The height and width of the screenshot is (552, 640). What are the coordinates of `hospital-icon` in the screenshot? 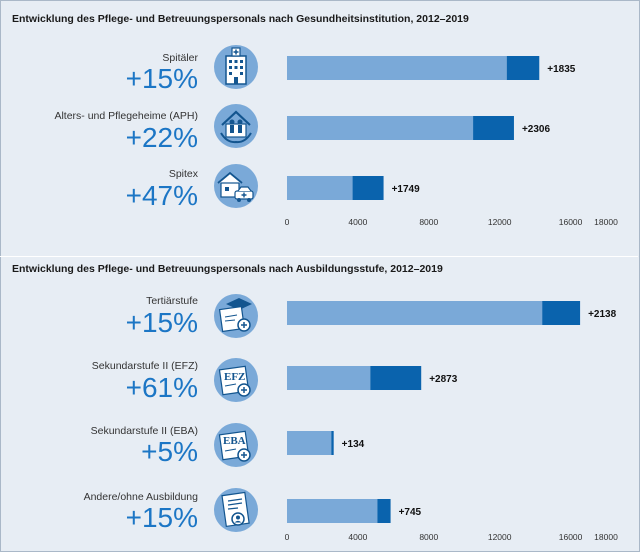 It's located at (236, 67).